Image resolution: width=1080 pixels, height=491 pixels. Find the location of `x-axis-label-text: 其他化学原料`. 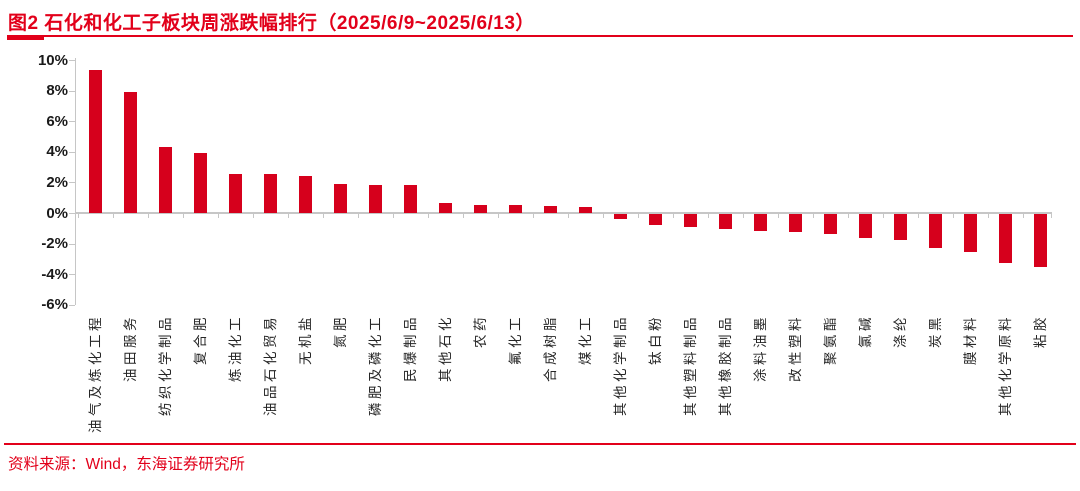

x-axis-label-text: 其他化学原料 is located at coordinates (1005, 365).